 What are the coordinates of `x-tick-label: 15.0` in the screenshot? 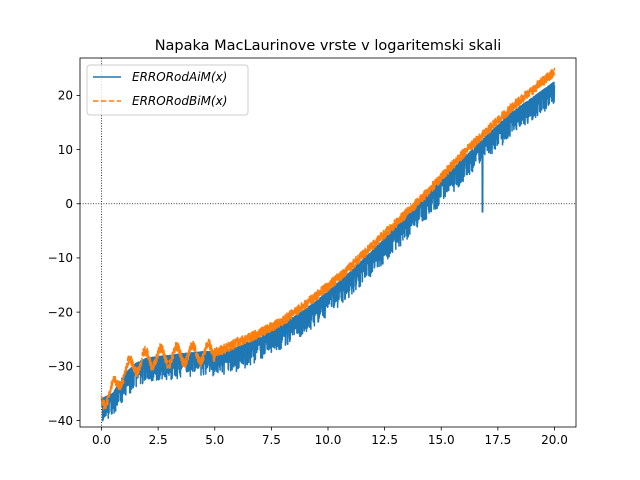 It's located at (441, 440).